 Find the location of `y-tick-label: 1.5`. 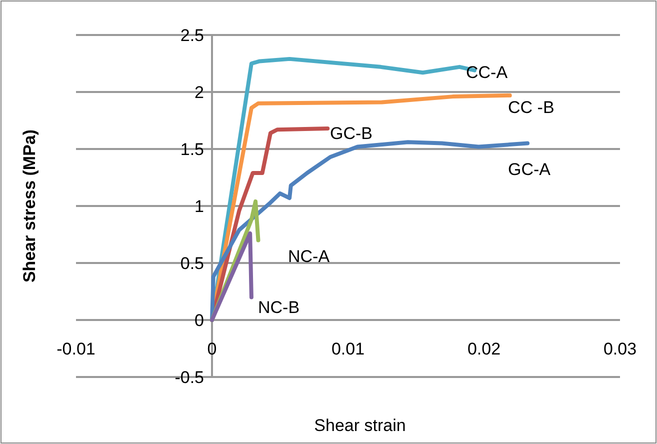

y-tick-label: 1.5 is located at coordinates (192, 149).